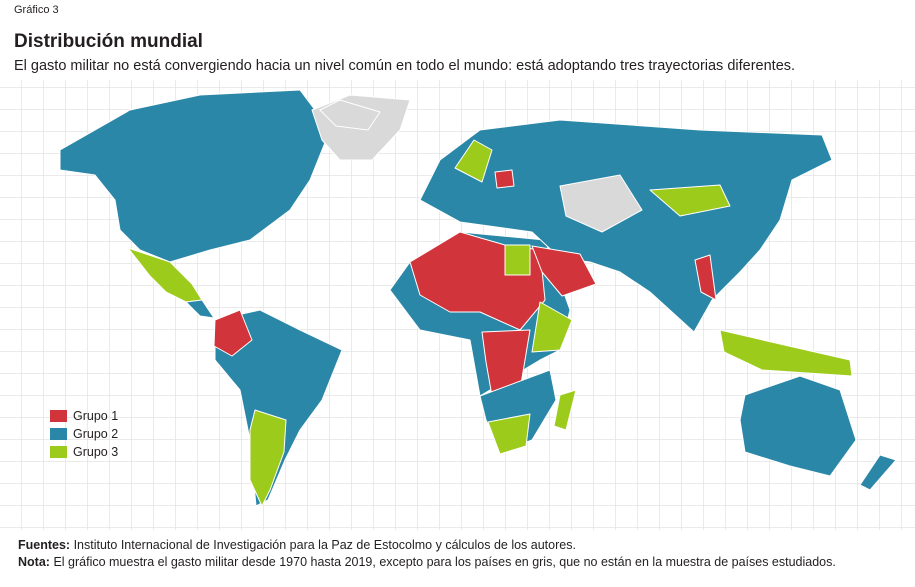 The width and height of the screenshot is (915, 587). What do you see at coordinates (96, 434) in the screenshot?
I see `legend-label: Grupo 2` at bounding box center [96, 434].